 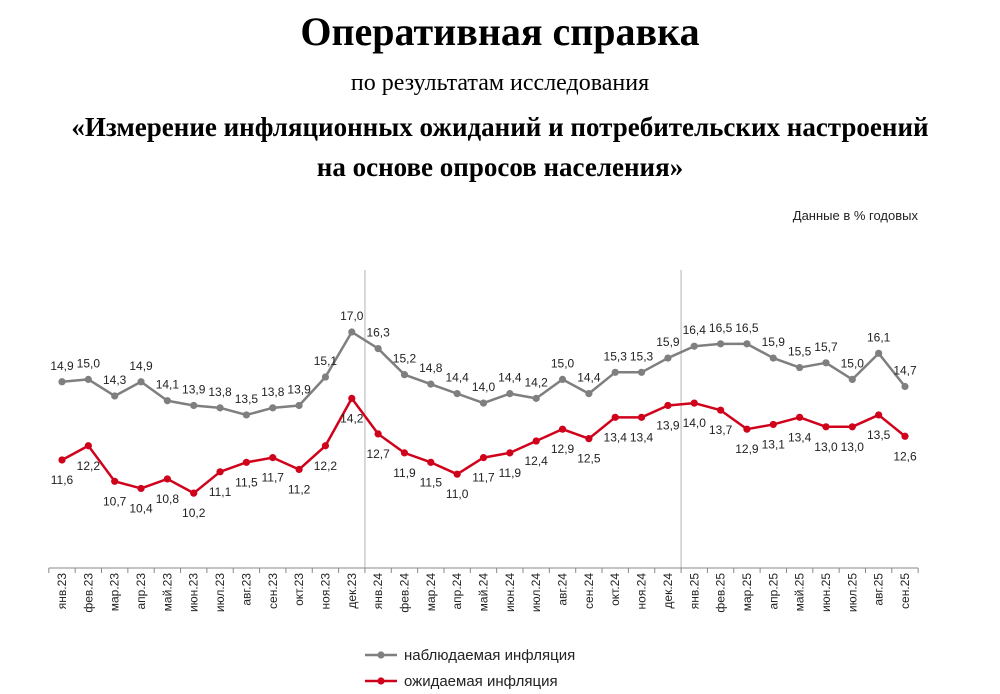 I want to click on x-tick-label: июл.23, so click(x=220, y=592).